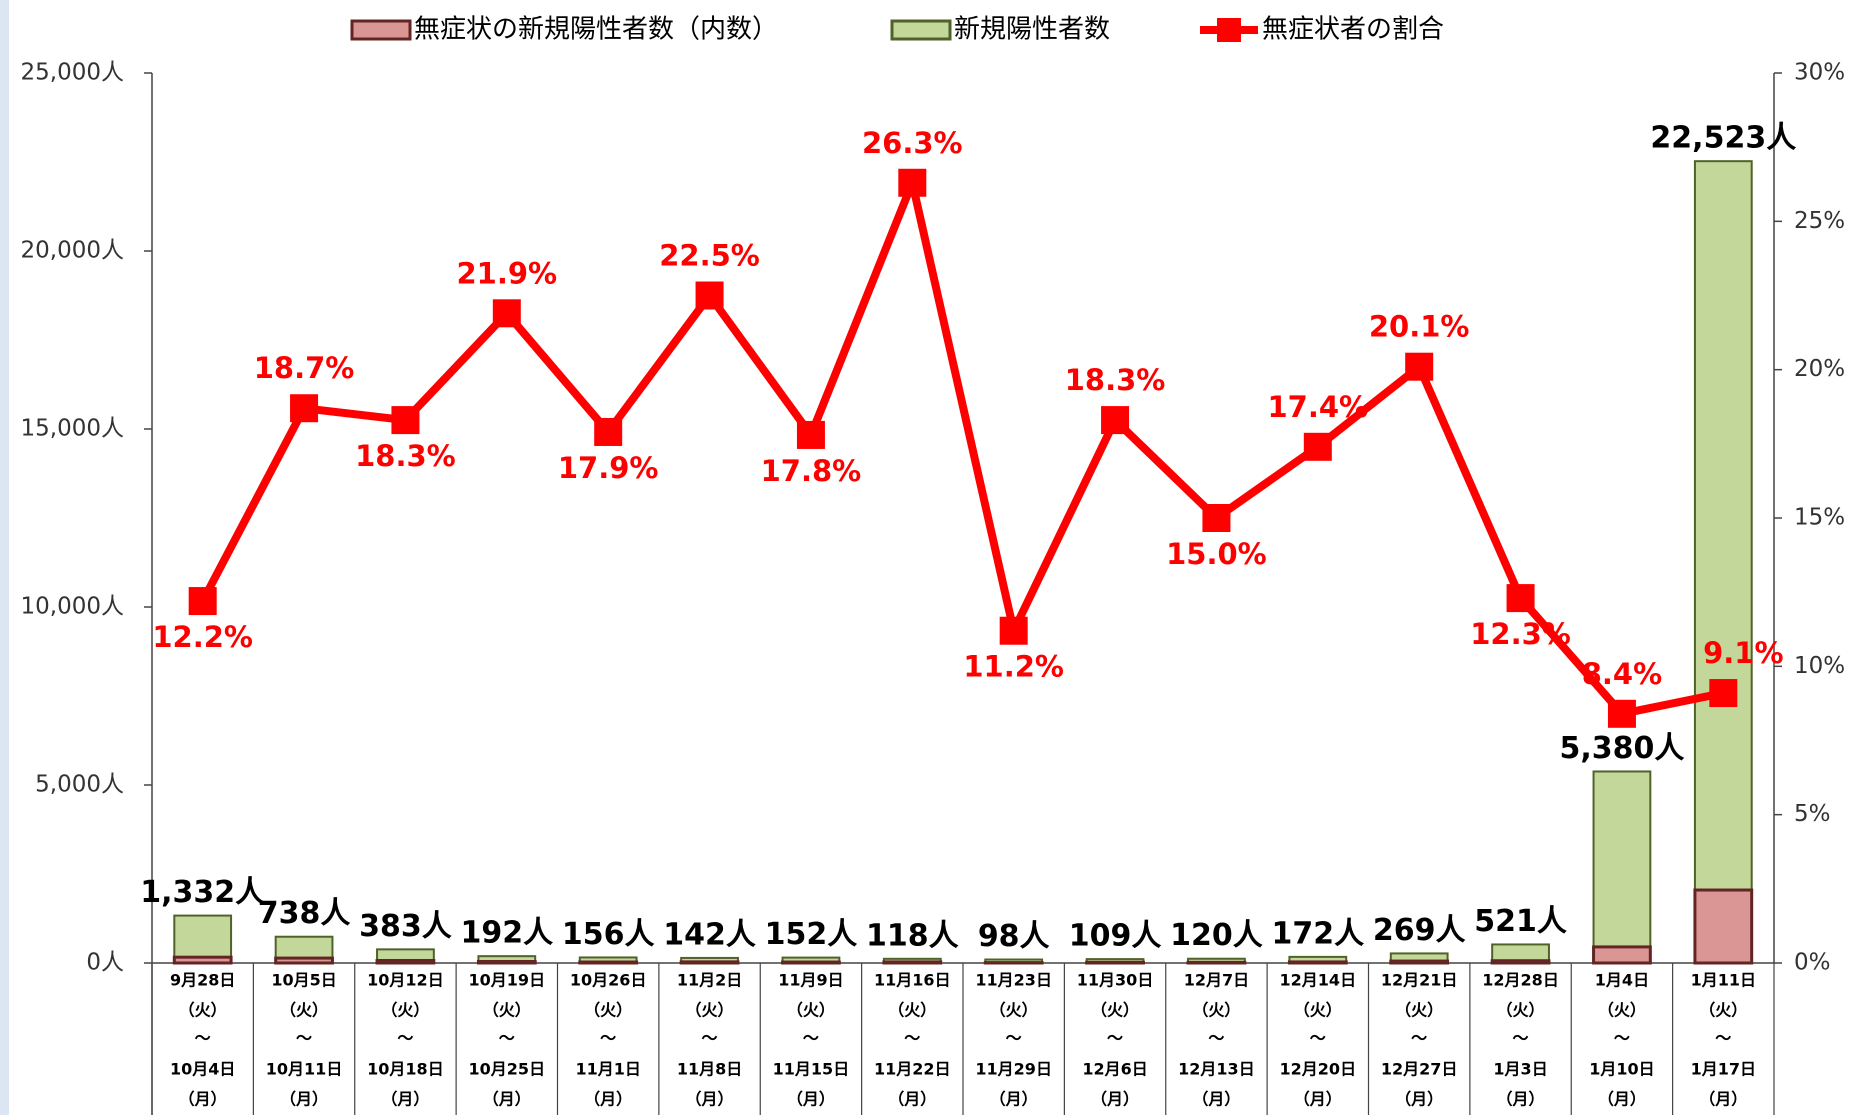 The image size is (1858, 1115). What do you see at coordinates (1812, 814) in the screenshot?
I see `y2-tick-label: 5%` at bounding box center [1812, 814].